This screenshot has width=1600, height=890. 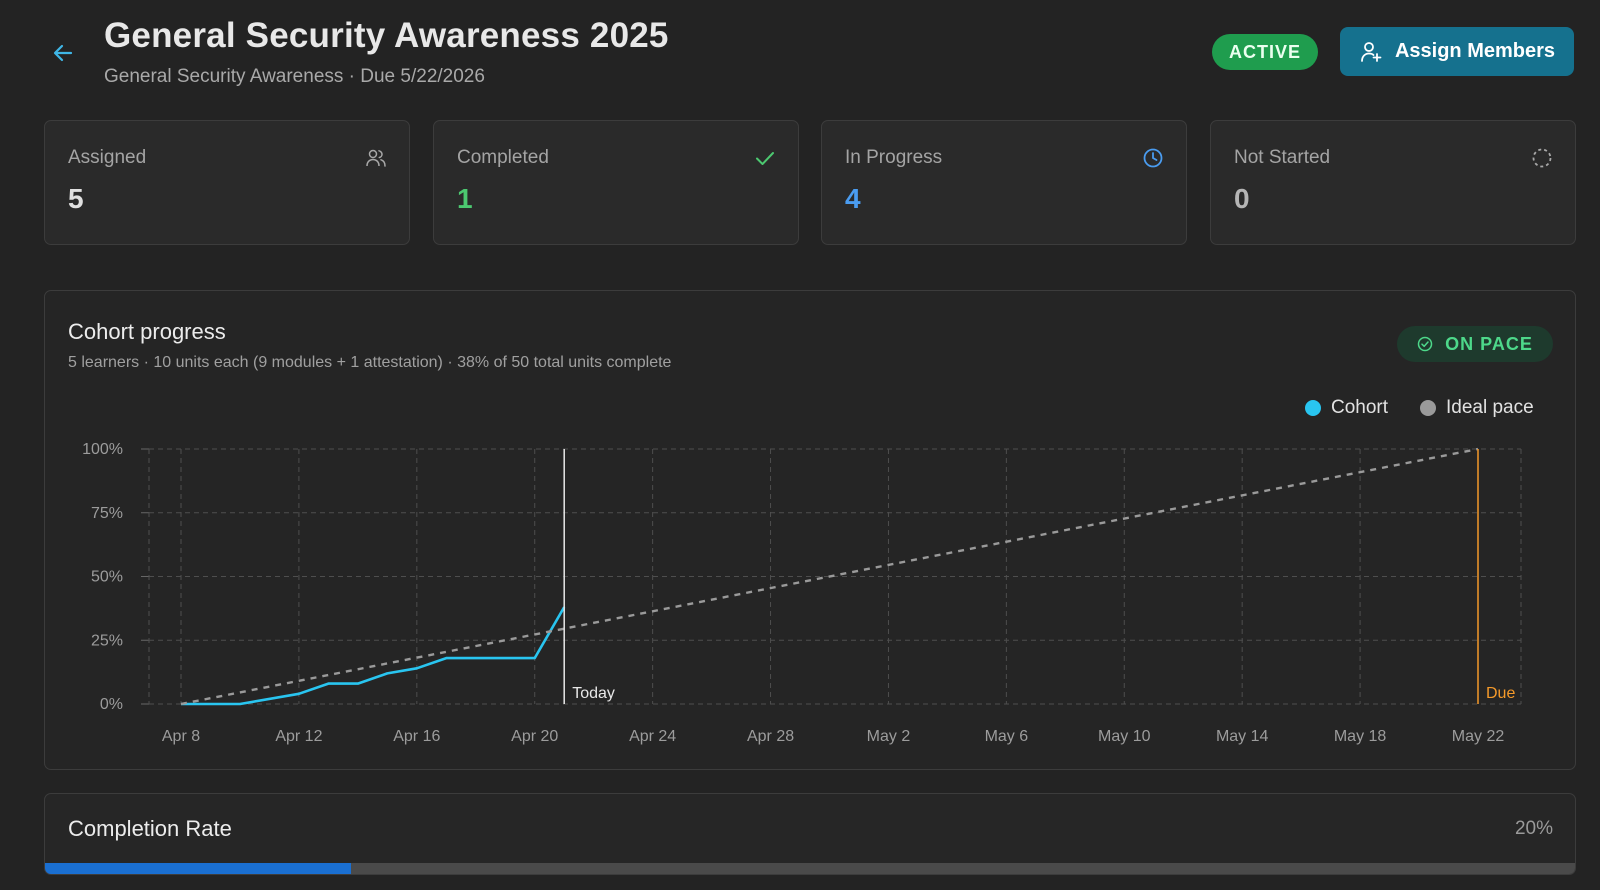 What do you see at coordinates (534, 736) in the screenshot?
I see `x-tick-label: Apr 20` at bounding box center [534, 736].